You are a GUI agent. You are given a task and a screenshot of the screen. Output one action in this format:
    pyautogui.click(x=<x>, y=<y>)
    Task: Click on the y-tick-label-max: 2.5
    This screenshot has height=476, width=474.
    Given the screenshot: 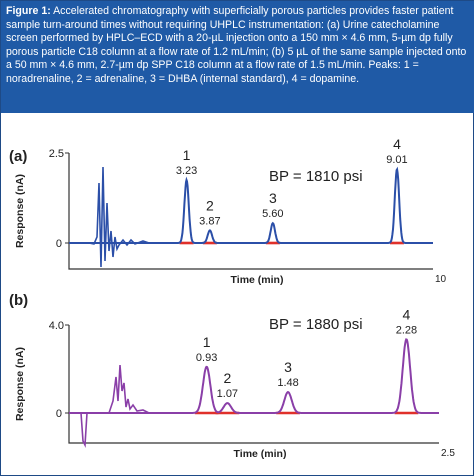 What is the action you would take?
    pyautogui.click(x=56, y=154)
    